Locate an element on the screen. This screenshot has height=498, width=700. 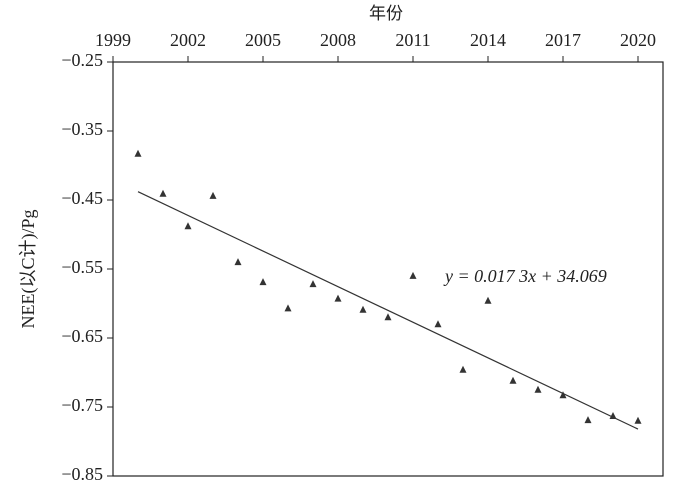
x-tick-label: 2017 is located at coordinates (563, 40).